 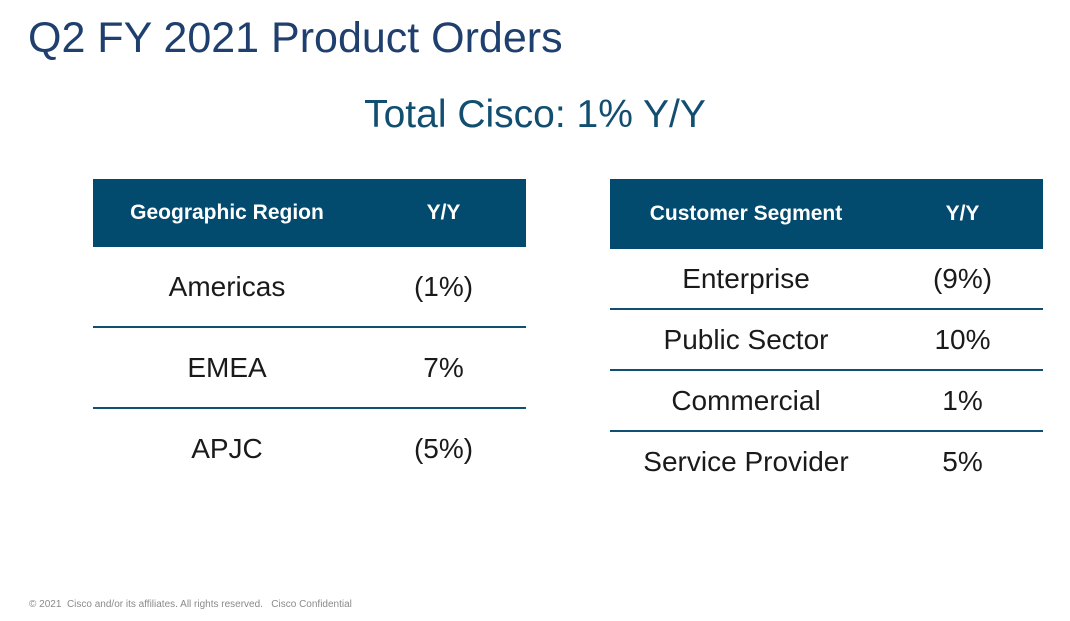 I want to click on table-row: Americas (1%), so click(x=309, y=287).